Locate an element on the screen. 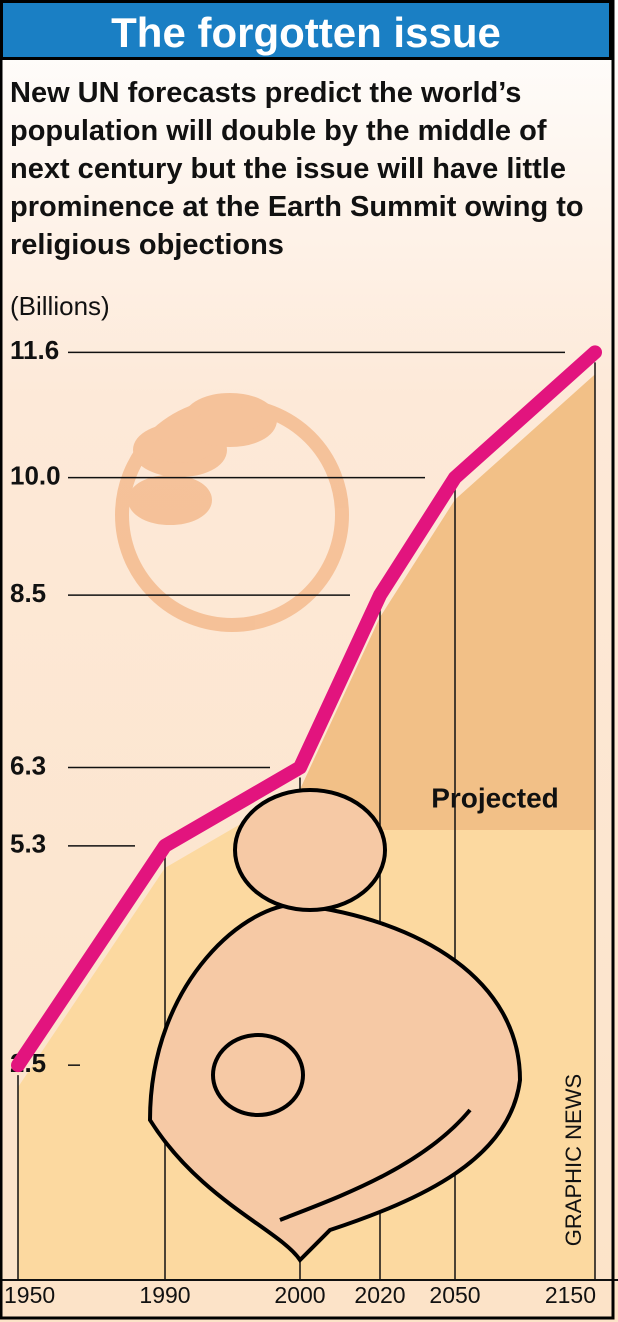  annotation: Projected is located at coordinates (495, 797).